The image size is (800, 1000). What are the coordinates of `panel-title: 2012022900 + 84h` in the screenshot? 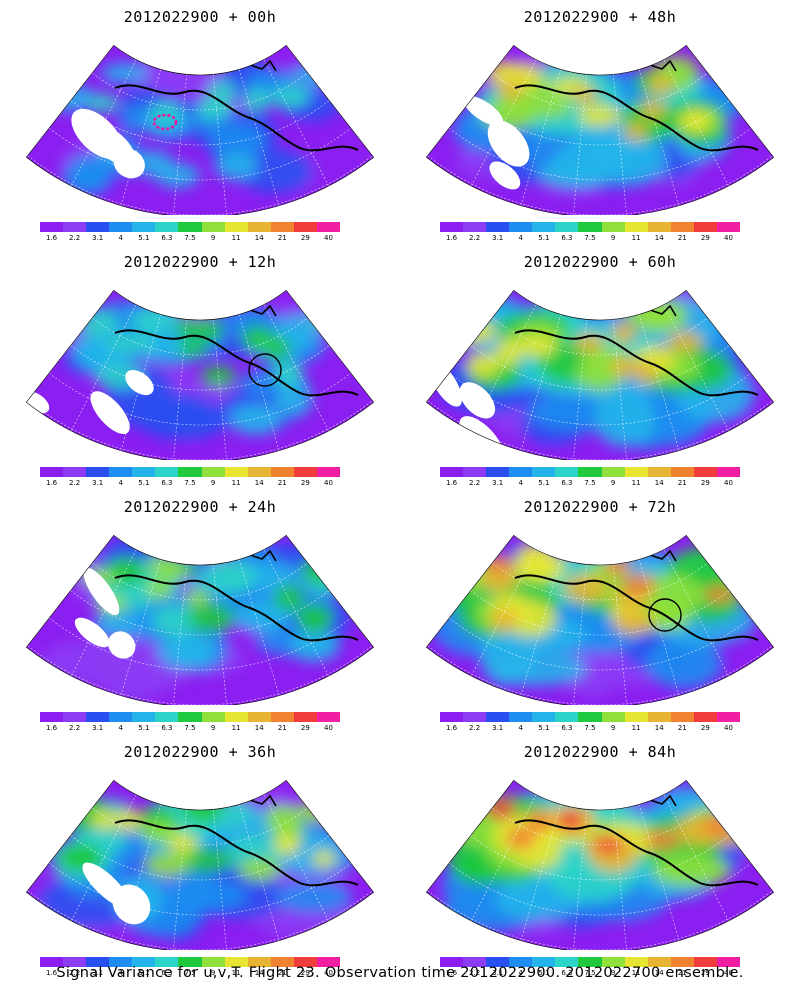 It's located at (600, 752).